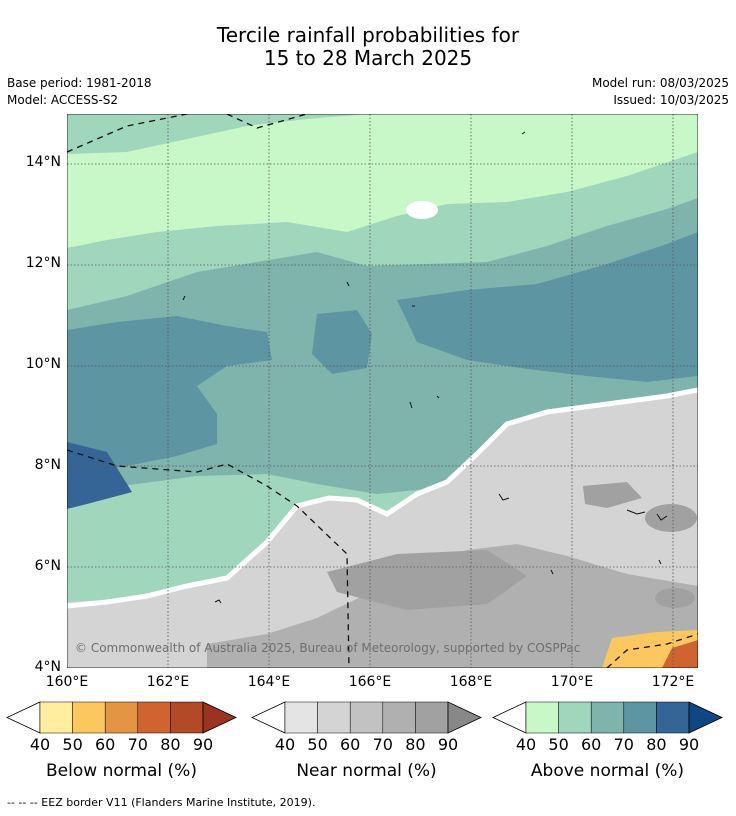 The width and height of the screenshot is (736, 816). Describe the element at coordinates (471, 682) in the screenshot. I see `longitude-label: 168°E` at that location.